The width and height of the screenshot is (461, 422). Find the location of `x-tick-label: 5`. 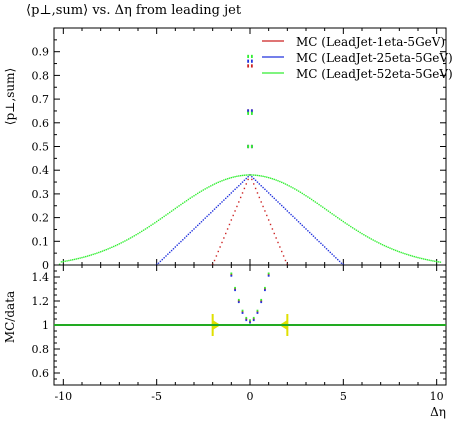

x-tick-label: 5 is located at coordinates (343, 396).